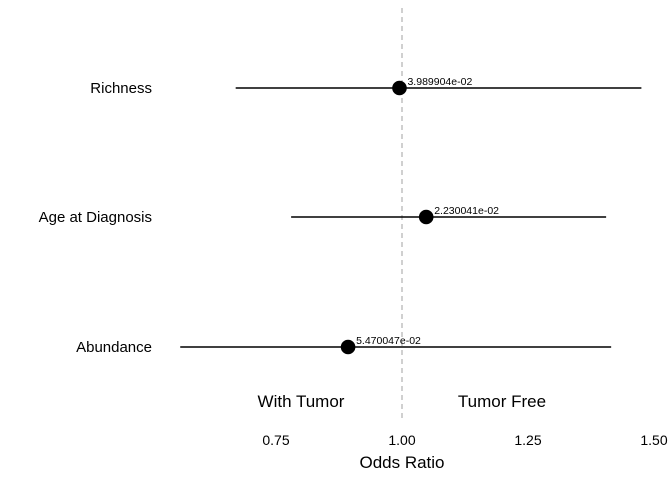 This screenshot has width=672, height=480. I want to click on point-estimate-abundance, so click(348, 347).